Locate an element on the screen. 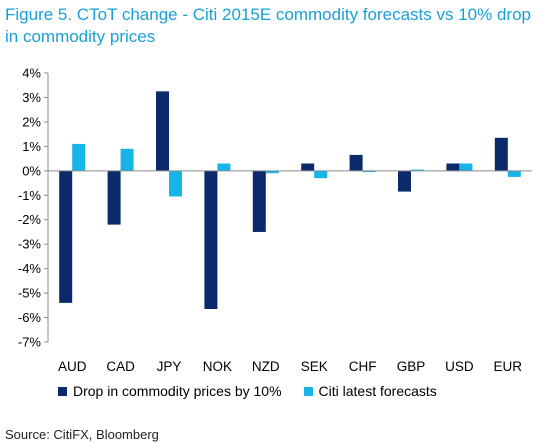  bar-citi-nzd is located at coordinates (272, 172).